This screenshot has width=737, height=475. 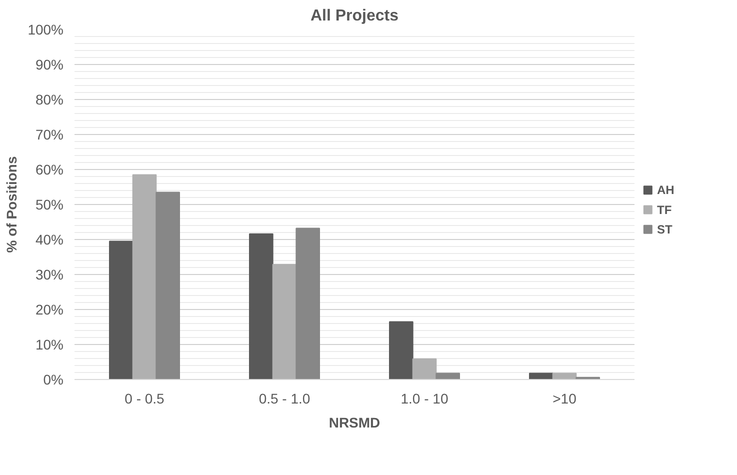 I want to click on y-tick-label: 70%, so click(x=49, y=134).